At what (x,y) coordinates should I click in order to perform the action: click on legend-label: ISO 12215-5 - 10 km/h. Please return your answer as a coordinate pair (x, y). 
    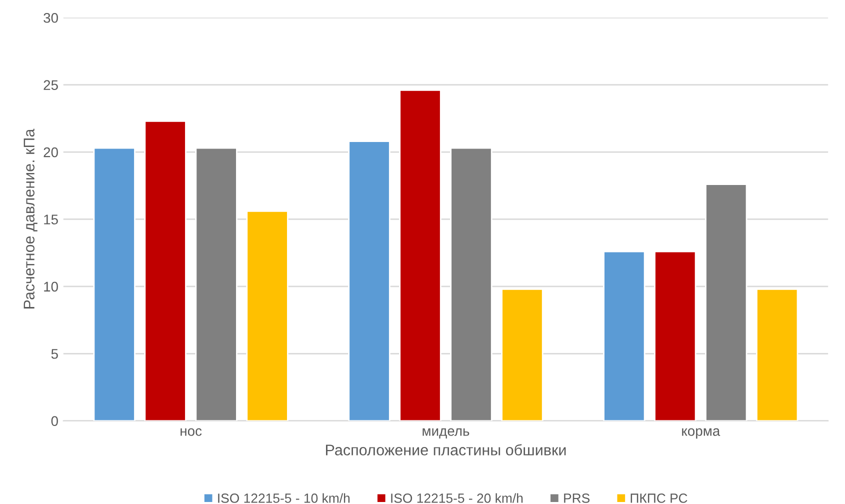
    Looking at the image, I should click on (284, 498).